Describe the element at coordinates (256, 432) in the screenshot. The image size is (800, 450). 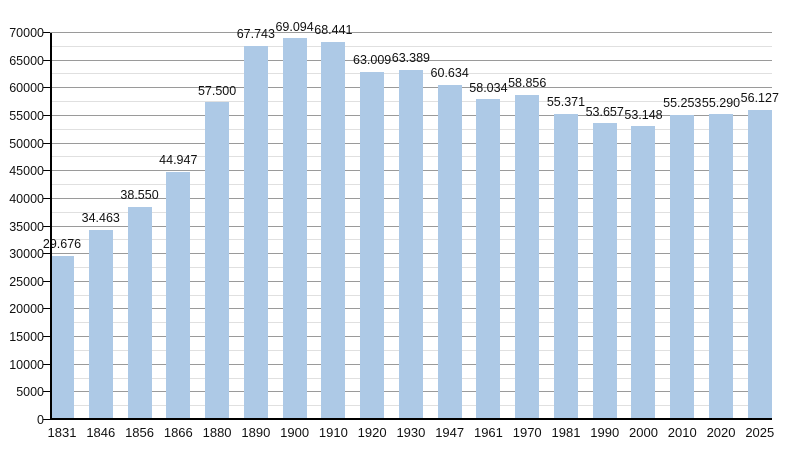
I see `x-axis-tick-label: 1890` at that location.